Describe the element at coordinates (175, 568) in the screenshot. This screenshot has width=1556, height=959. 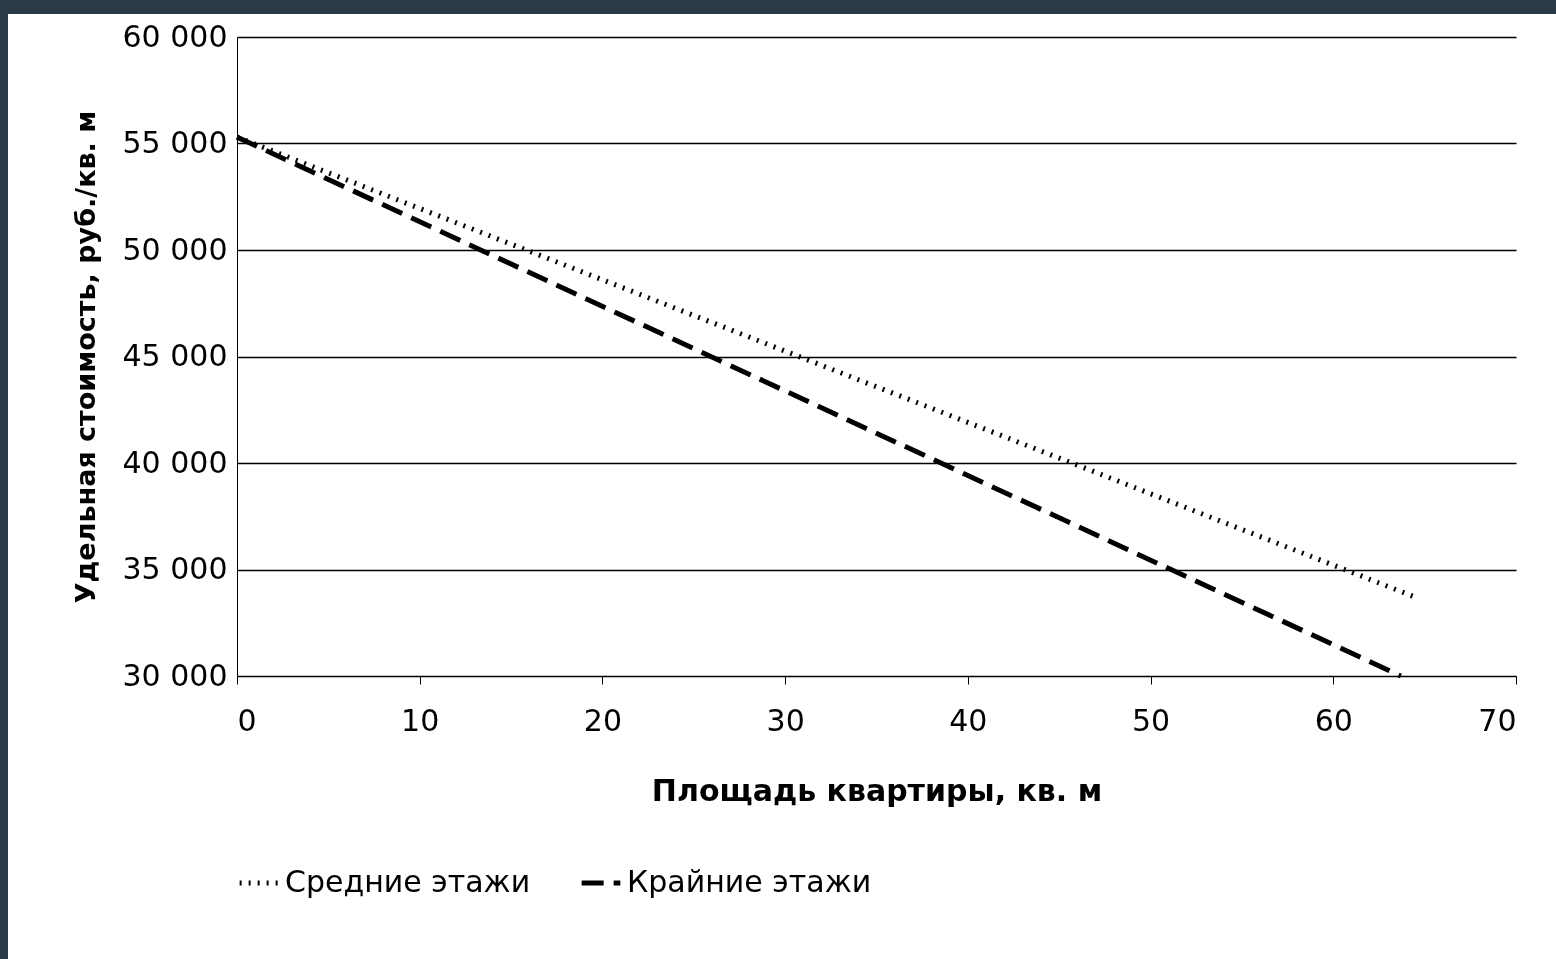
I see `y-tick-label: 35 000` at that location.